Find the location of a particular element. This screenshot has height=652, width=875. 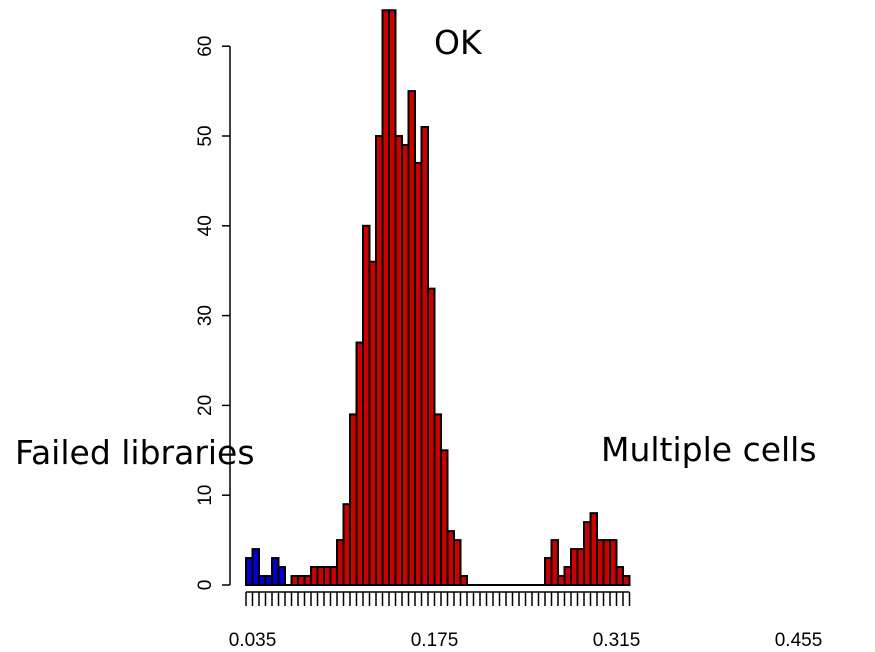

annotation-ok: OK is located at coordinates (458, 42).